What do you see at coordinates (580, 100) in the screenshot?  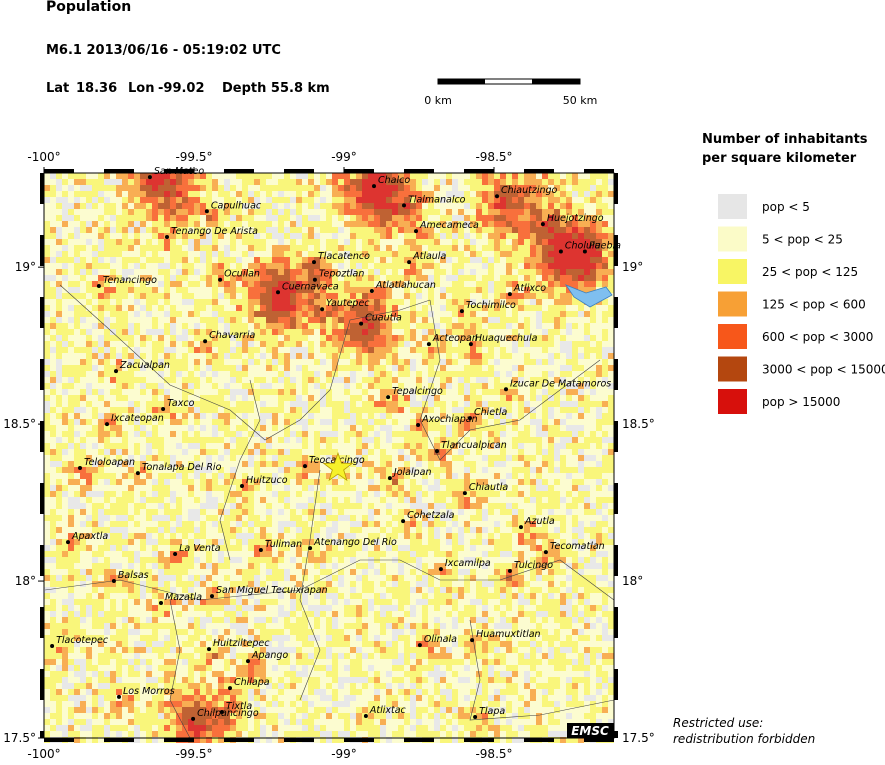 I see `scale-end: 50 km` at bounding box center [580, 100].